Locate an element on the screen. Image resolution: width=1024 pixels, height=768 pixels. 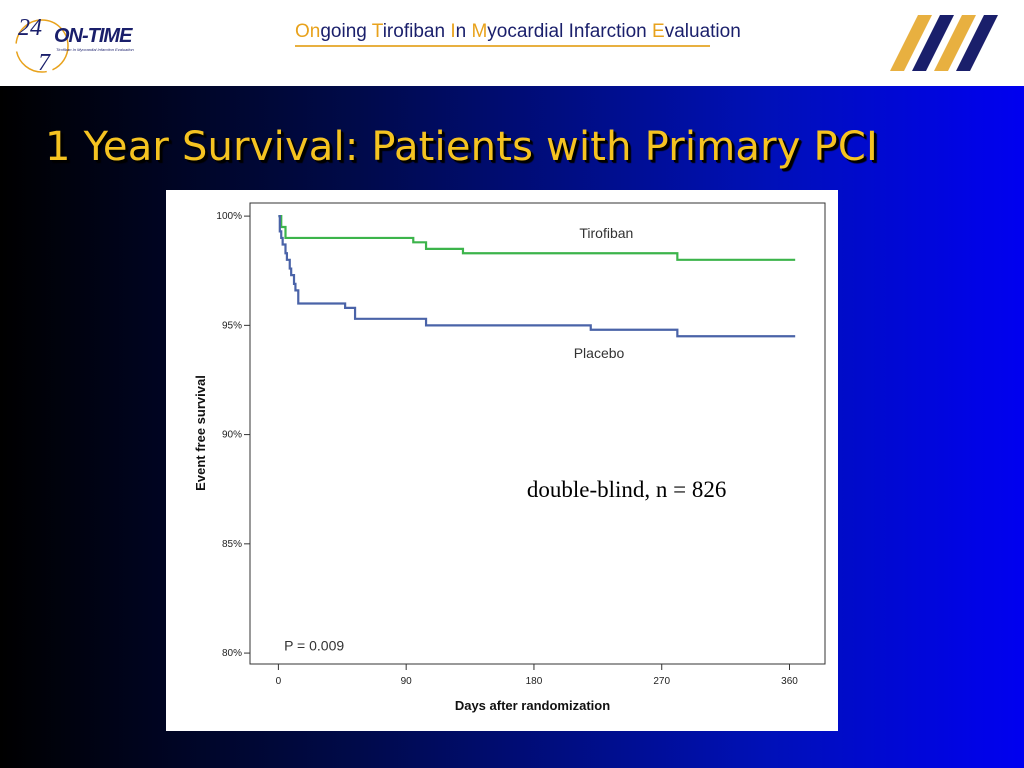
header-title-text: valuation is located at coordinates (702, 31).